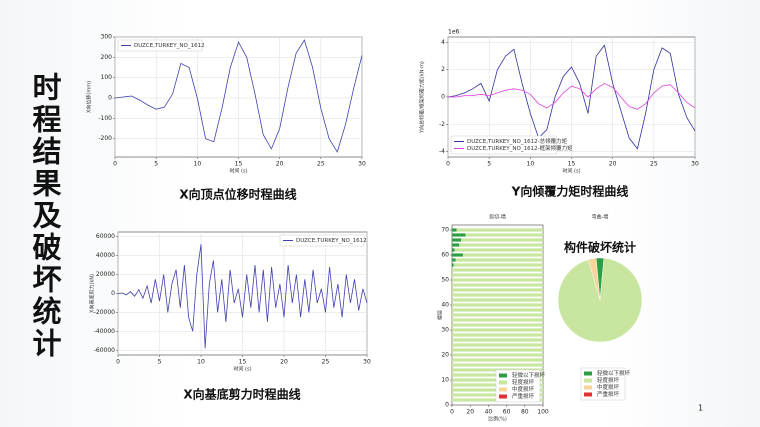 Image resolution: width=760 pixels, height=427 pixels. Describe the element at coordinates (523, 382) in the screenshot. I see `legend-label: 轻度损坏` at that location.